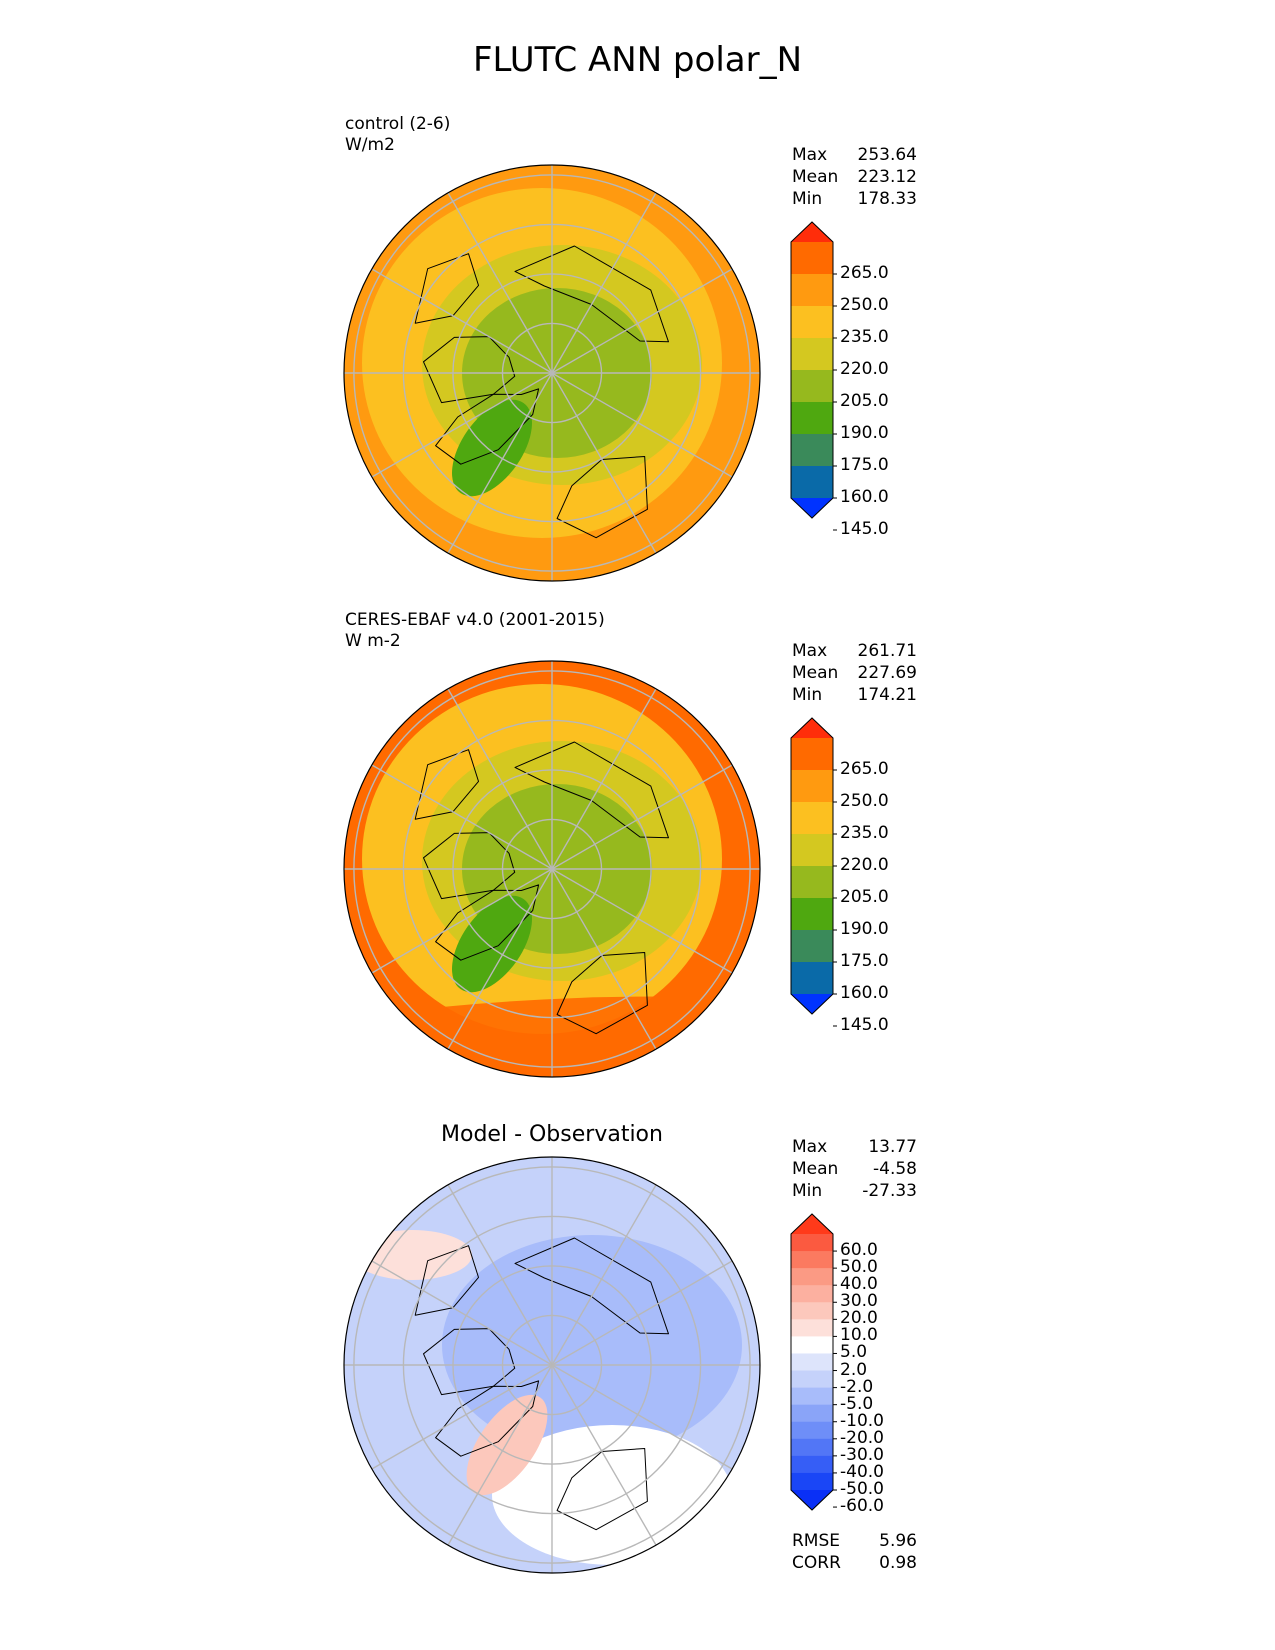 The width and height of the screenshot is (1275, 1650). What do you see at coordinates (862, 1506) in the screenshot?
I see `colorbar-tick-label: -60.0` at bounding box center [862, 1506].